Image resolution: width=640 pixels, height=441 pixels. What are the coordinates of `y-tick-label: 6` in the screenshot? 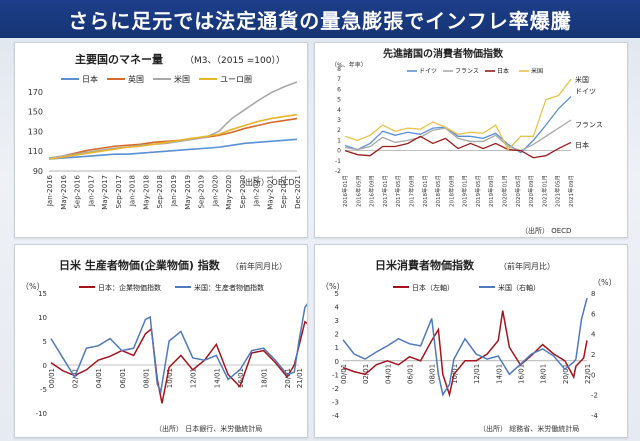 It's located at (339, 89).